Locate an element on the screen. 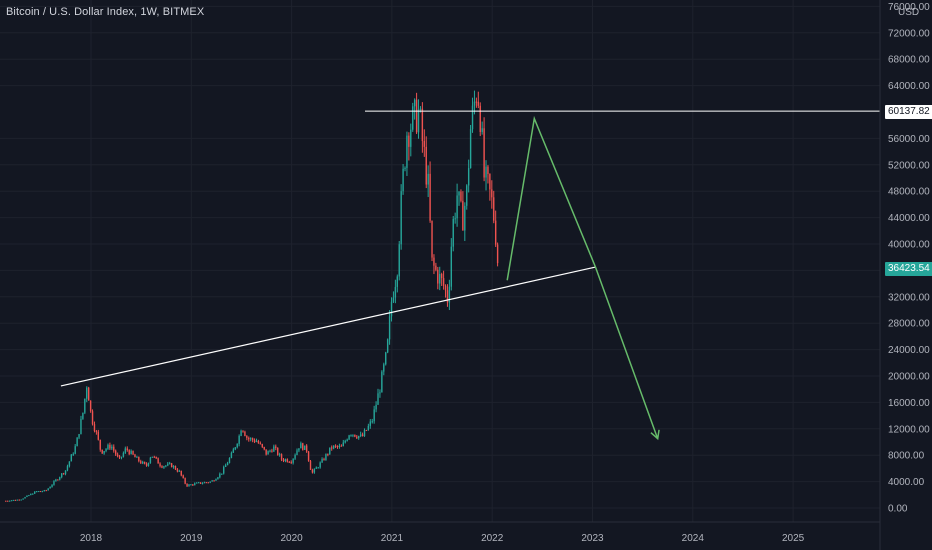 The image size is (932, 550). y-tick-label: 40000.00 is located at coordinates (909, 245).